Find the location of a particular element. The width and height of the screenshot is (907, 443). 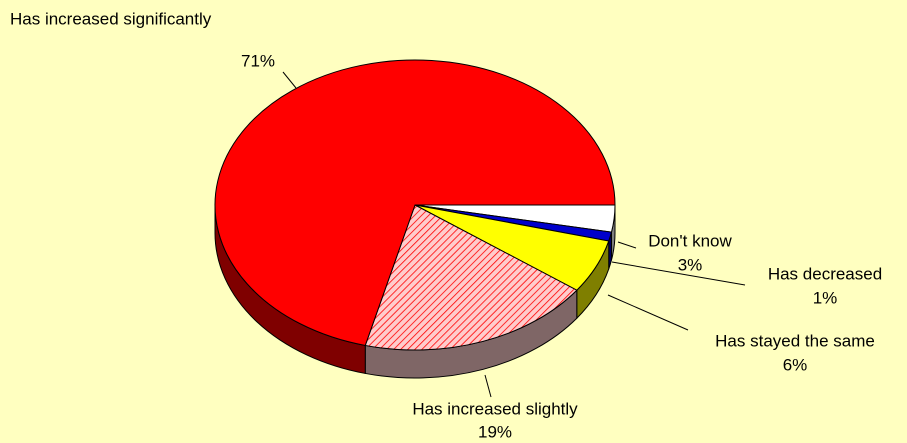

slice-label: Has increased significantly is located at coordinates (111, 18).